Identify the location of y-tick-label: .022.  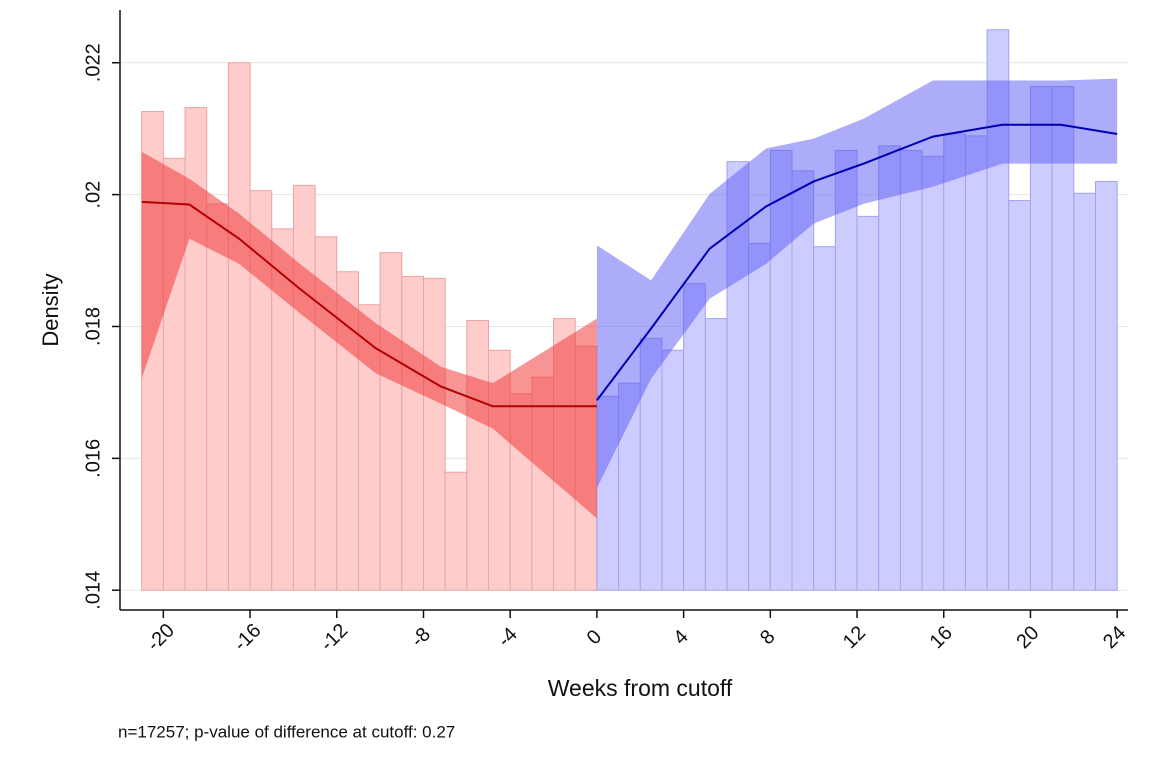
(93, 62).